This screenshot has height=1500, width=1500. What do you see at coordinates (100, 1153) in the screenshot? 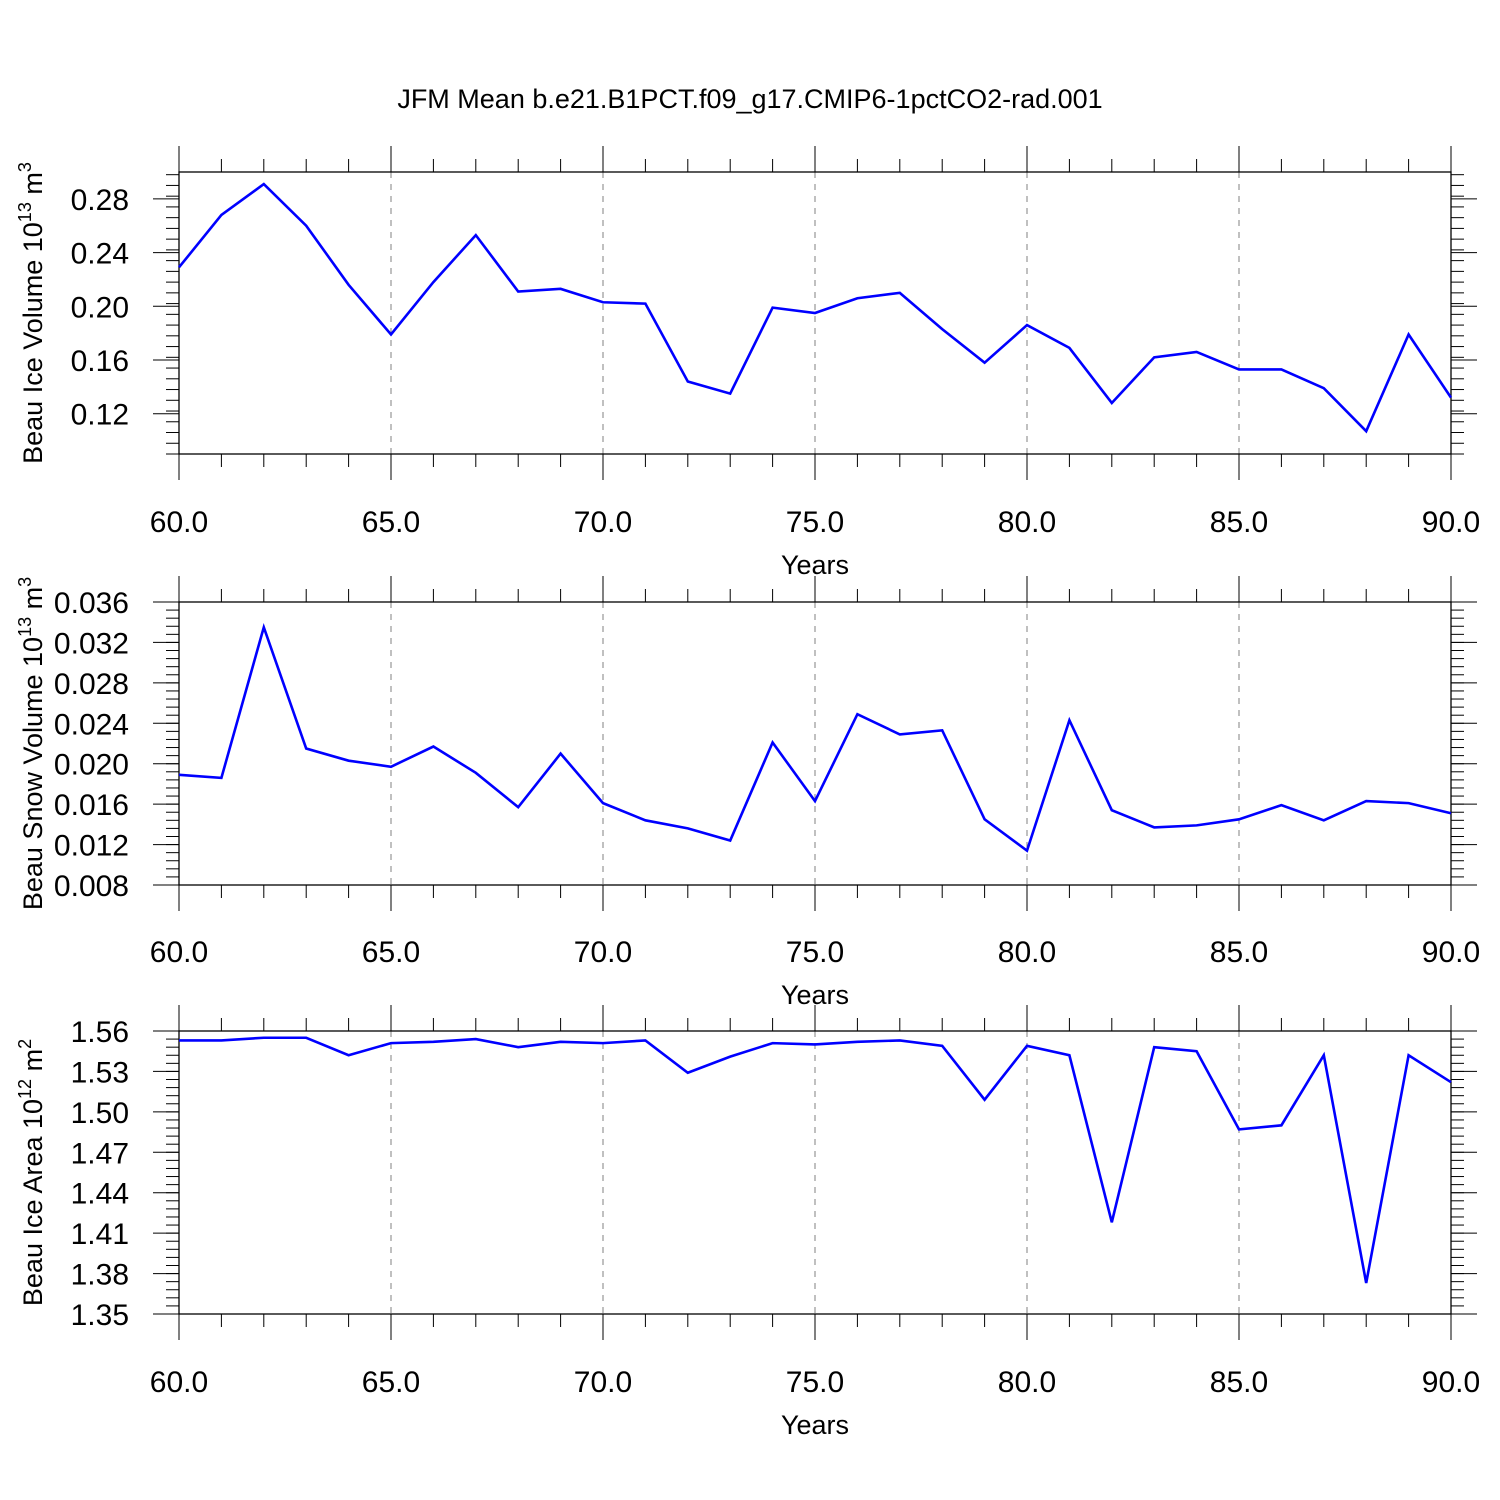
I see `y-tick-label: 1.47` at bounding box center [100, 1153].